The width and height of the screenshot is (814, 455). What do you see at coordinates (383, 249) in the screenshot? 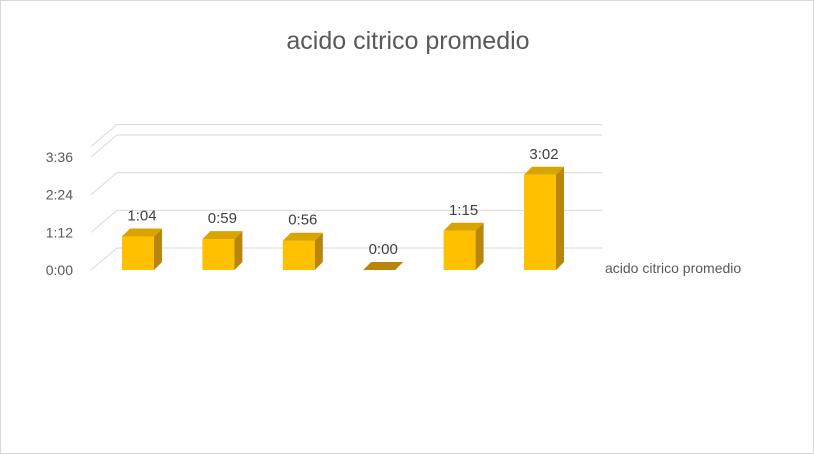
I see `data-label: 0:00` at bounding box center [383, 249].